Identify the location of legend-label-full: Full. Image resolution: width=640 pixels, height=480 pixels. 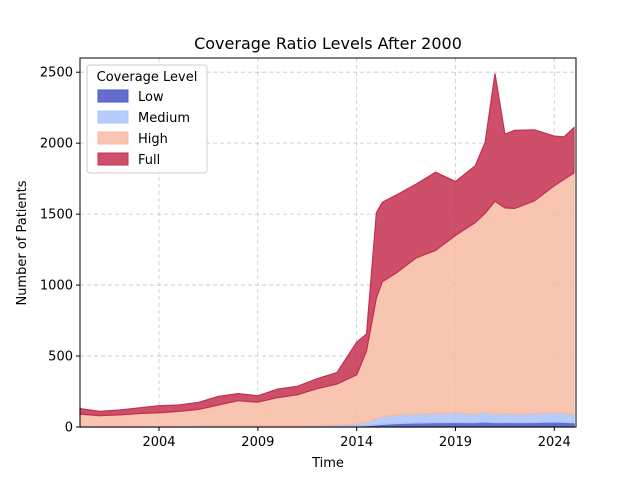
(149, 160).